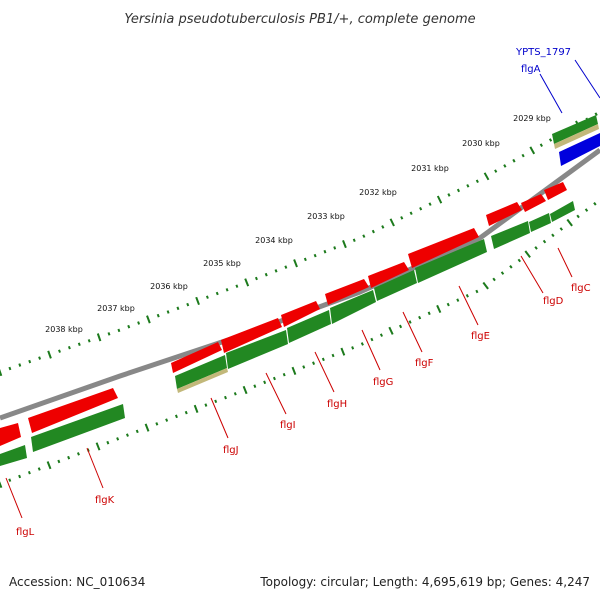 The width and height of the screenshot is (600, 600). I want to click on gene-label-flge: flgE, so click(480, 336).